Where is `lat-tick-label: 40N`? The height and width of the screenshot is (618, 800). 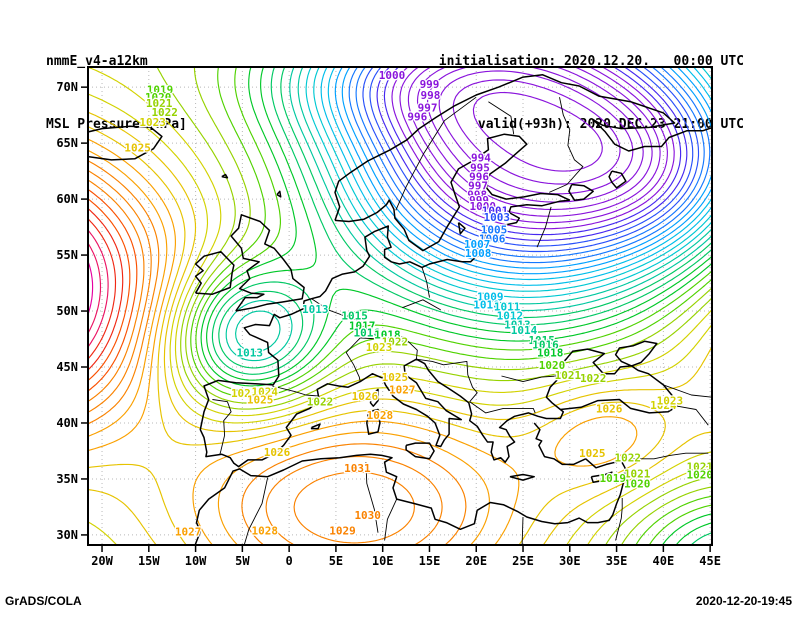 lat-tick-label: 40N is located at coordinates (67, 423).